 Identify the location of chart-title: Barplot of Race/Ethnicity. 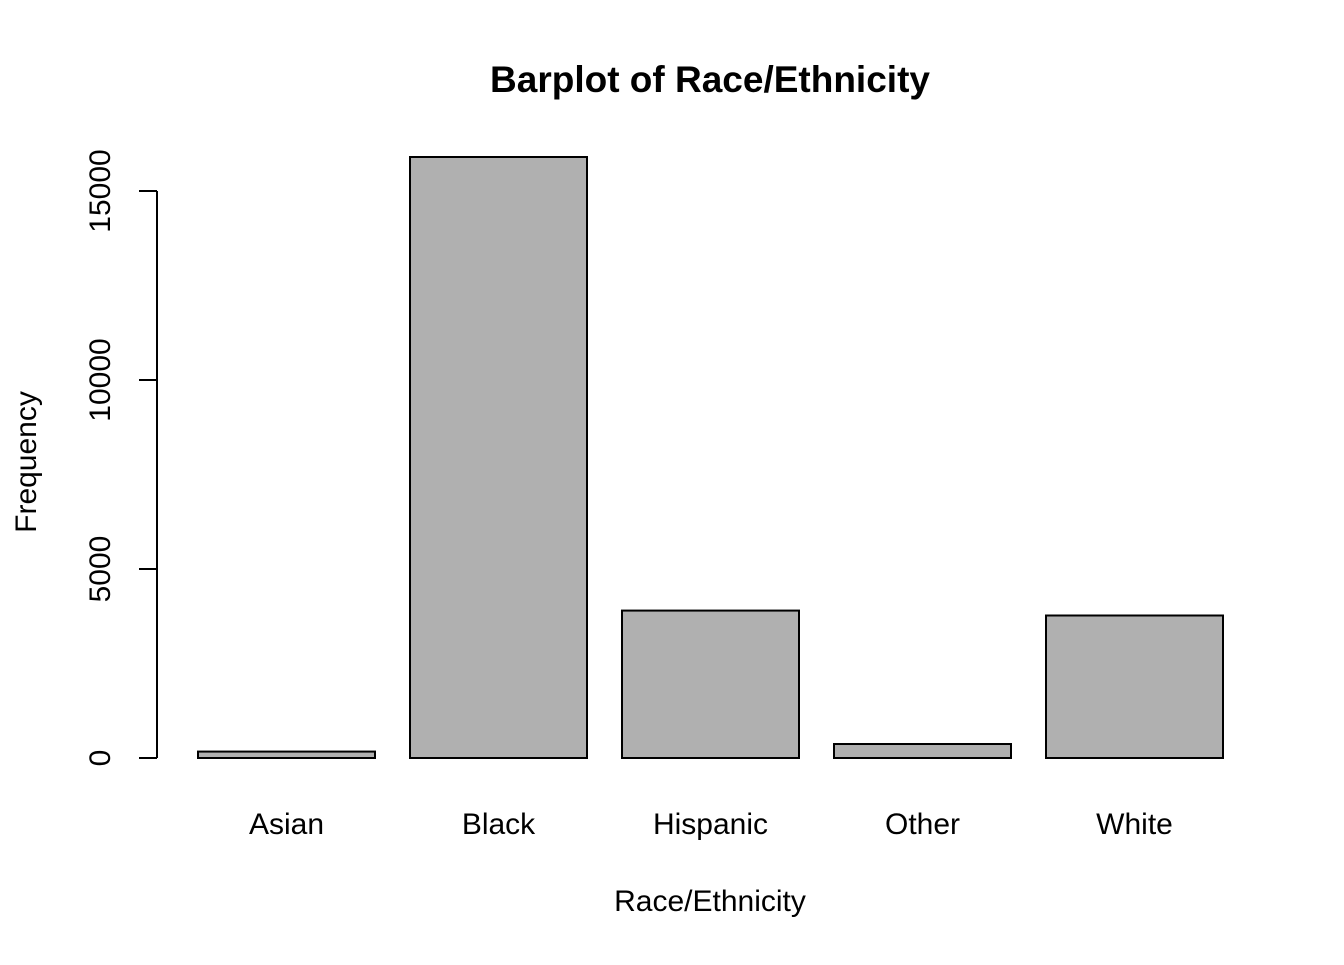
(710, 79).